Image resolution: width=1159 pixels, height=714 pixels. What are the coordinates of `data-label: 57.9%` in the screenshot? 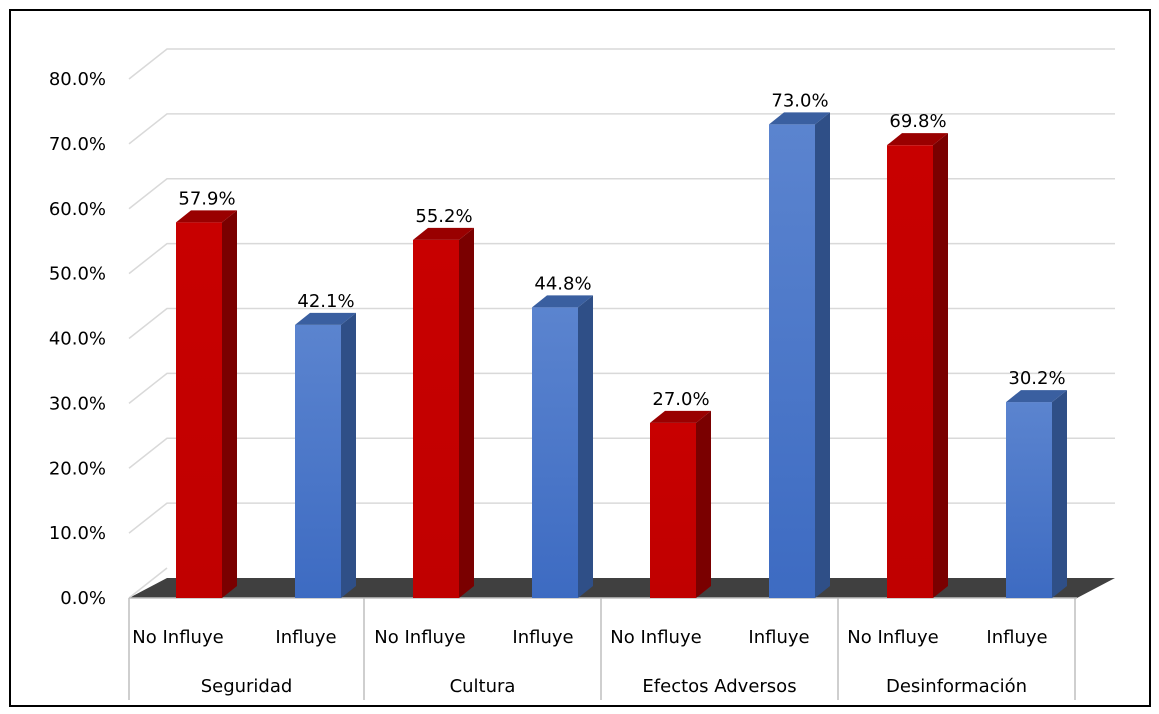 It's located at (206, 198).